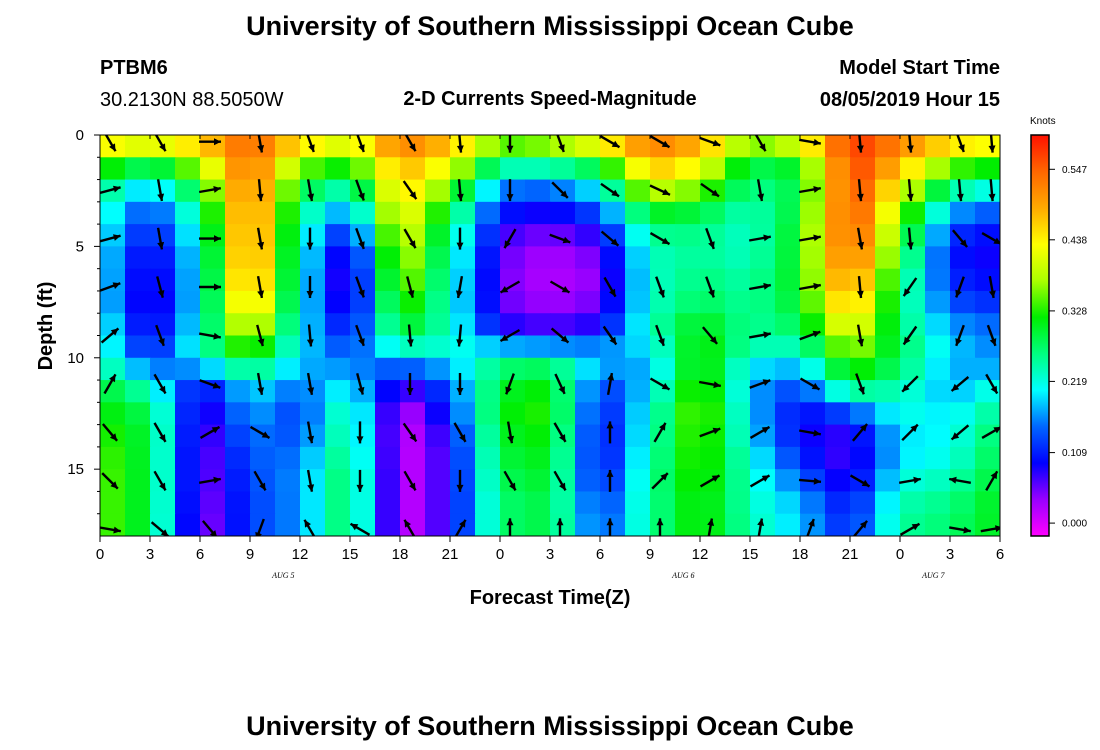 The height and width of the screenshot is (750, 1100). Describe the element at coordinates (910, 100) in the screenshot. I see `model-start-time: 08/05/2019 Hour 15` at that location.